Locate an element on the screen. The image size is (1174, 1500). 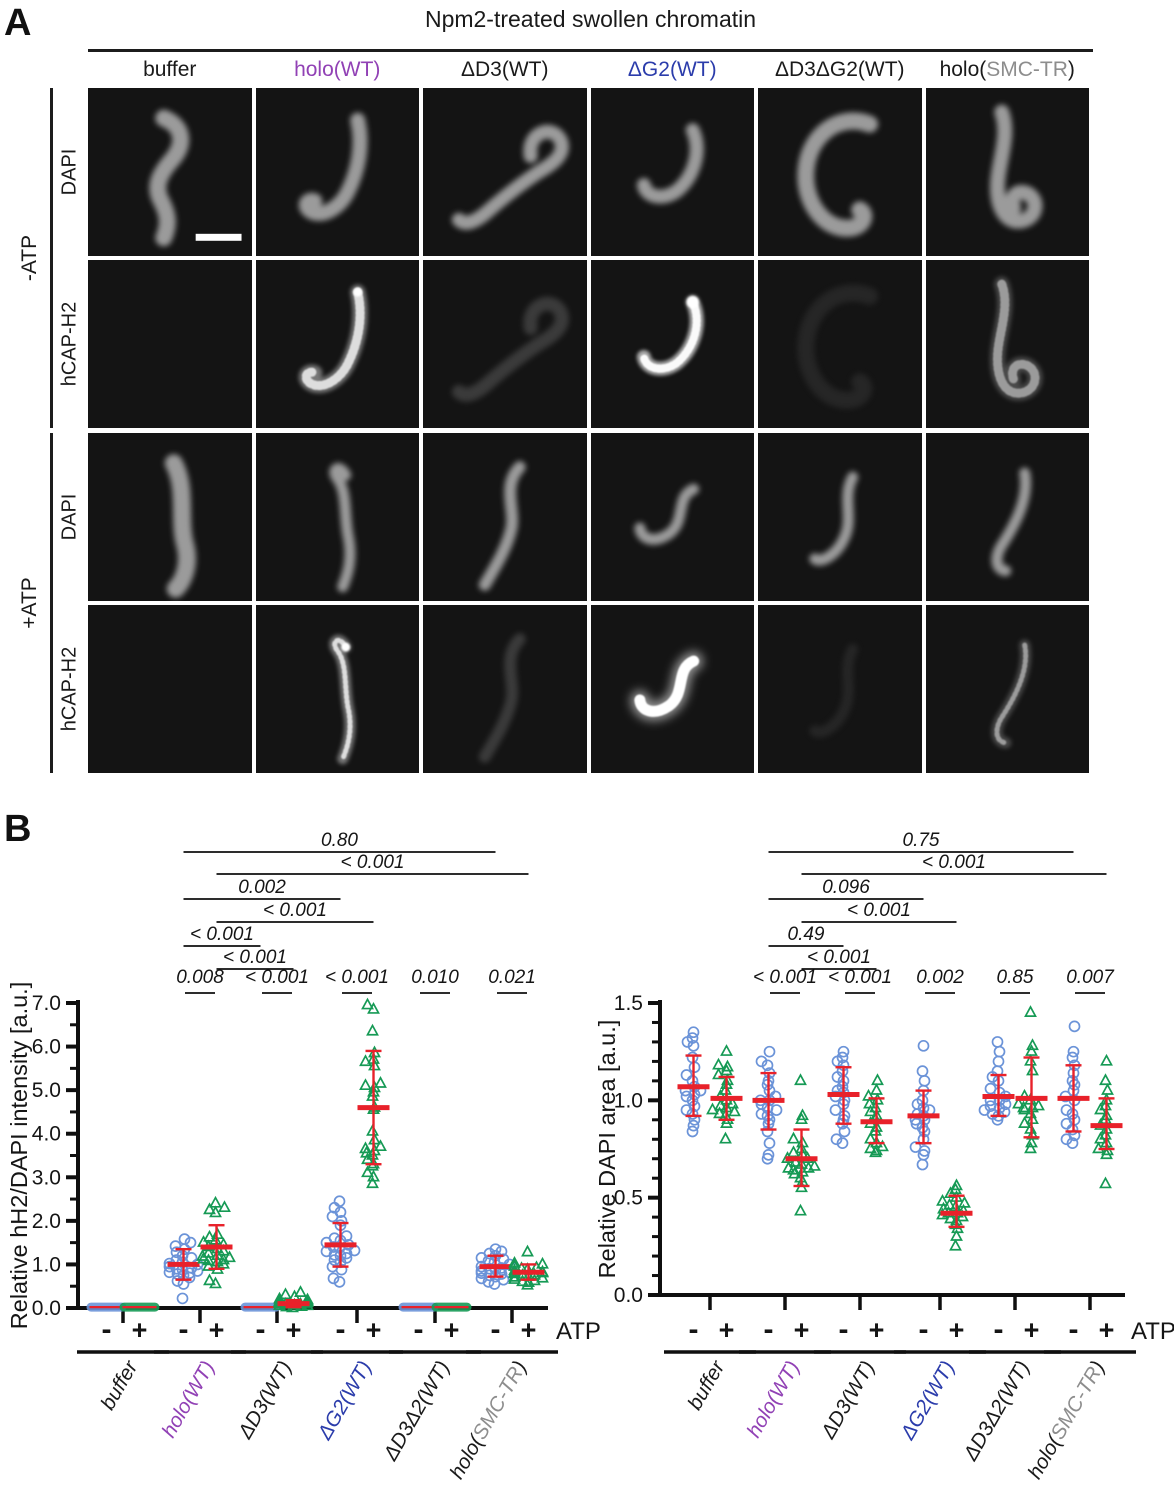
chart0-group5-minus is located at coordinates (495, 1266).